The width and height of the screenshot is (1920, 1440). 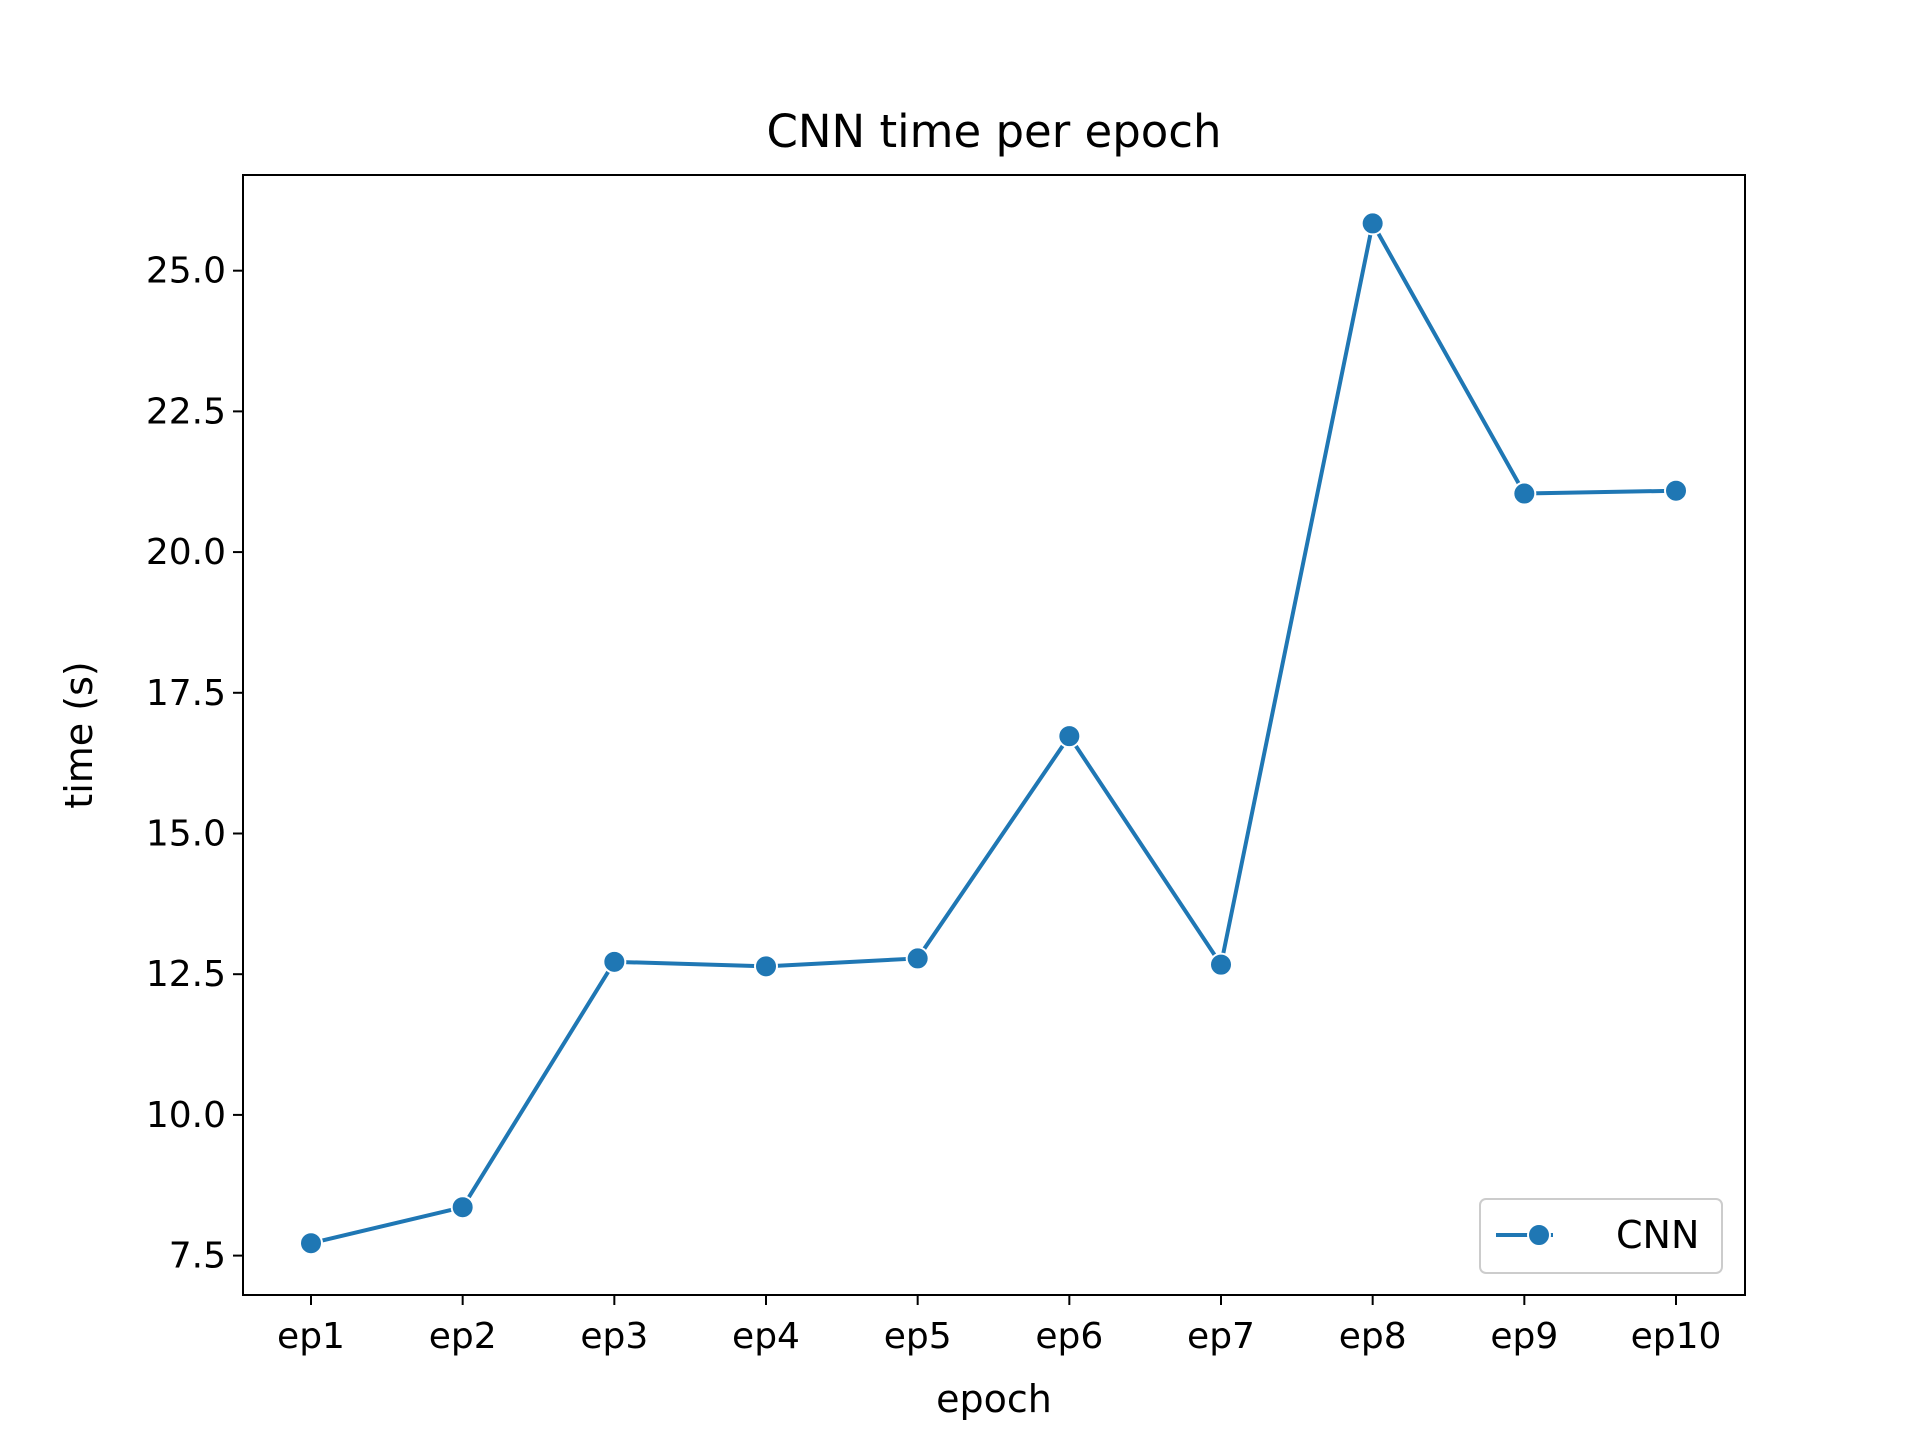 I want to click on x-tick-label: ep4, so click(x=766, y=1336).